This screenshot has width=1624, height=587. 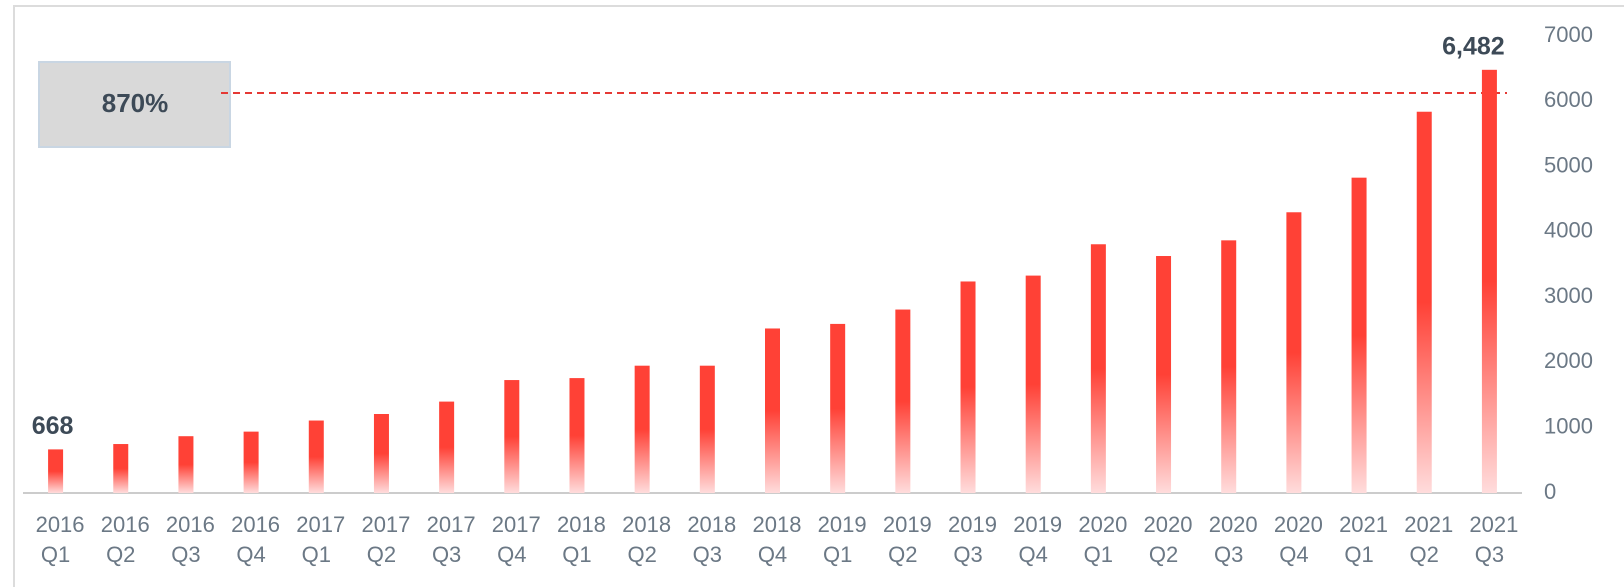 What do you see at coordinates (125, 539) in the screenshot?
I see `x-tick-label: 2016 Q2` at bounding box center [125, 539].